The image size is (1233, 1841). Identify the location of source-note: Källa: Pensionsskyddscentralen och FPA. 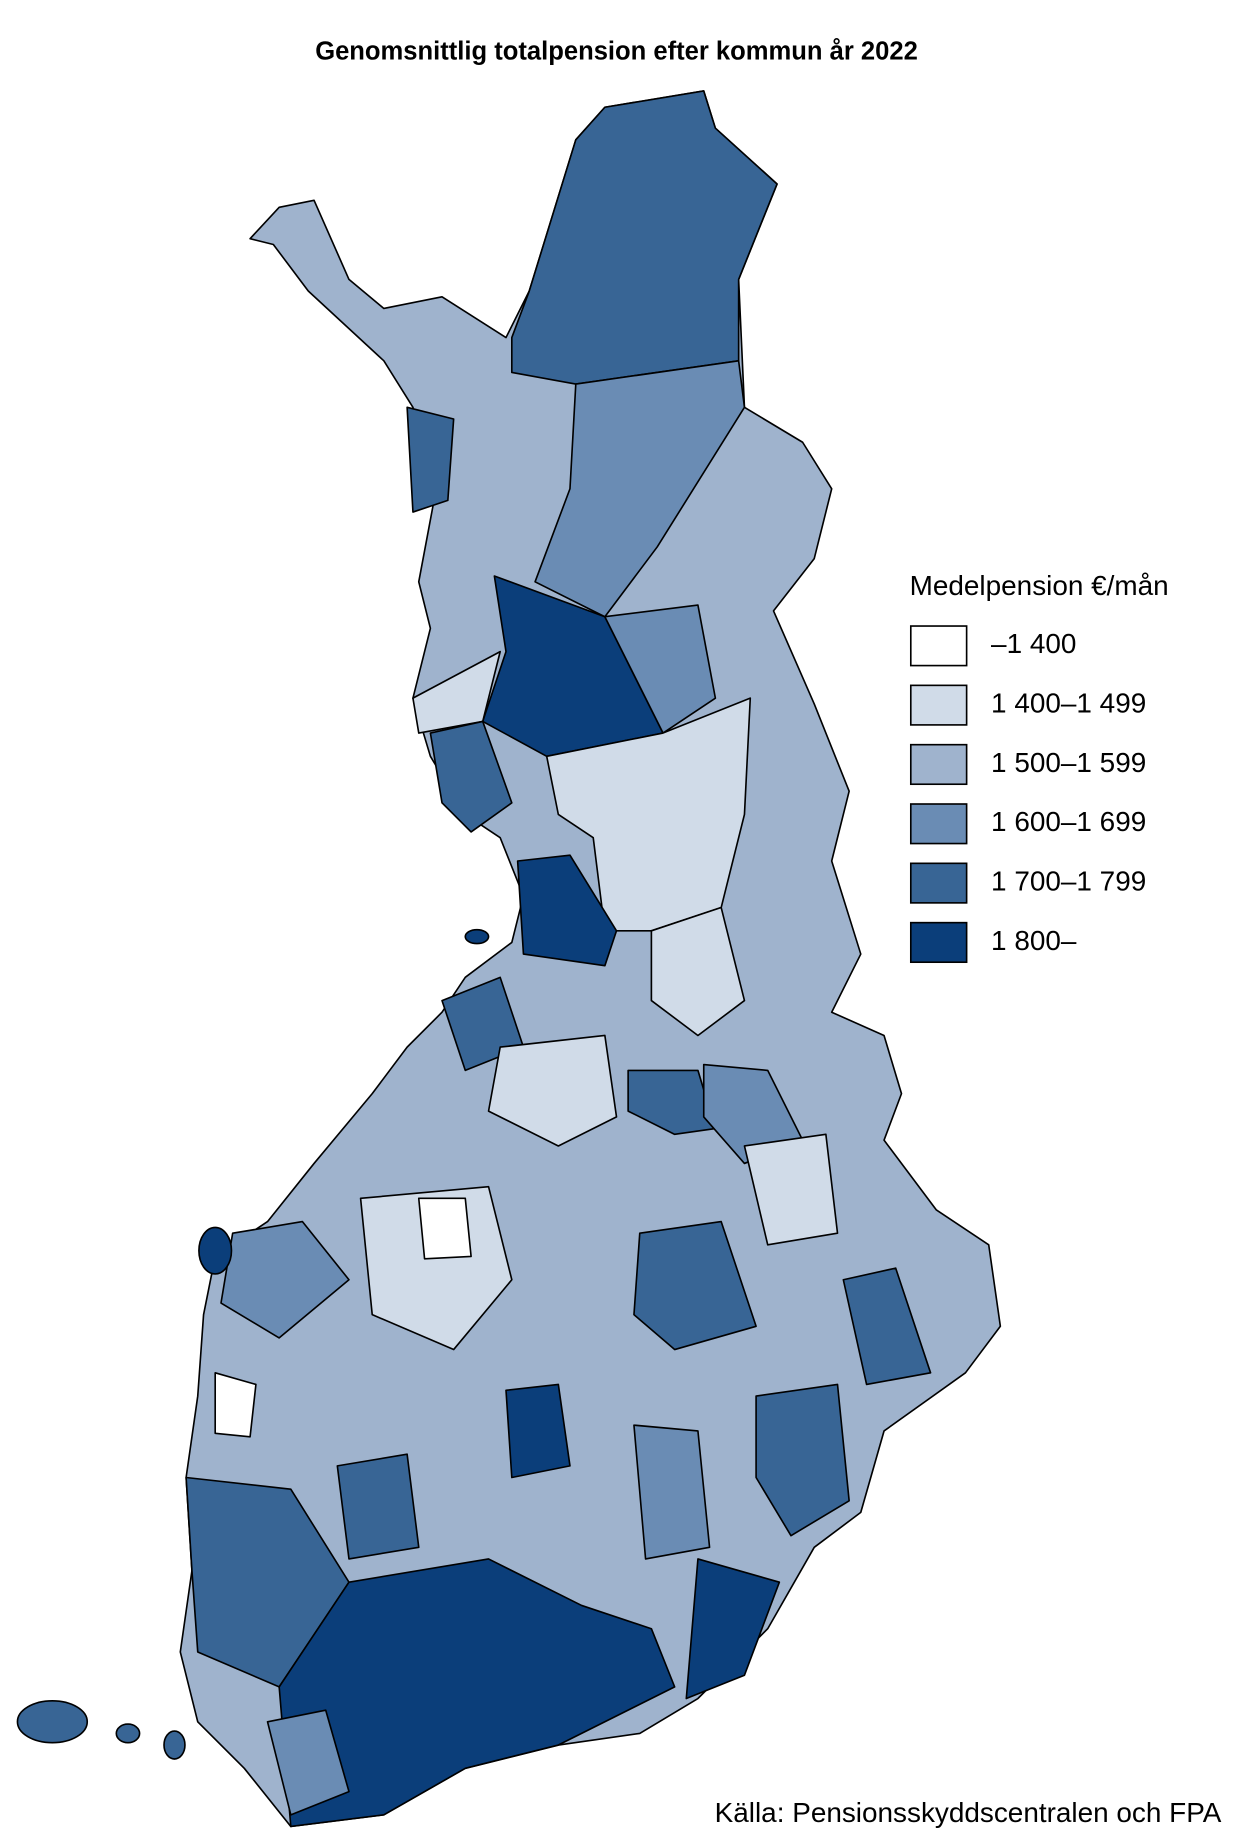
(968, 1812).